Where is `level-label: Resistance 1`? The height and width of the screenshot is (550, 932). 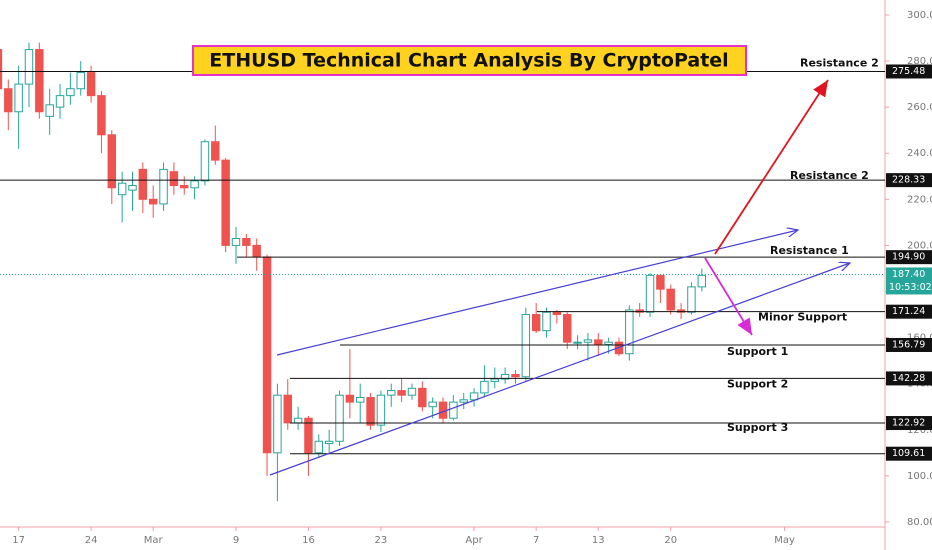
level-label: Resistance 1 is located at coordinates (809, 250).